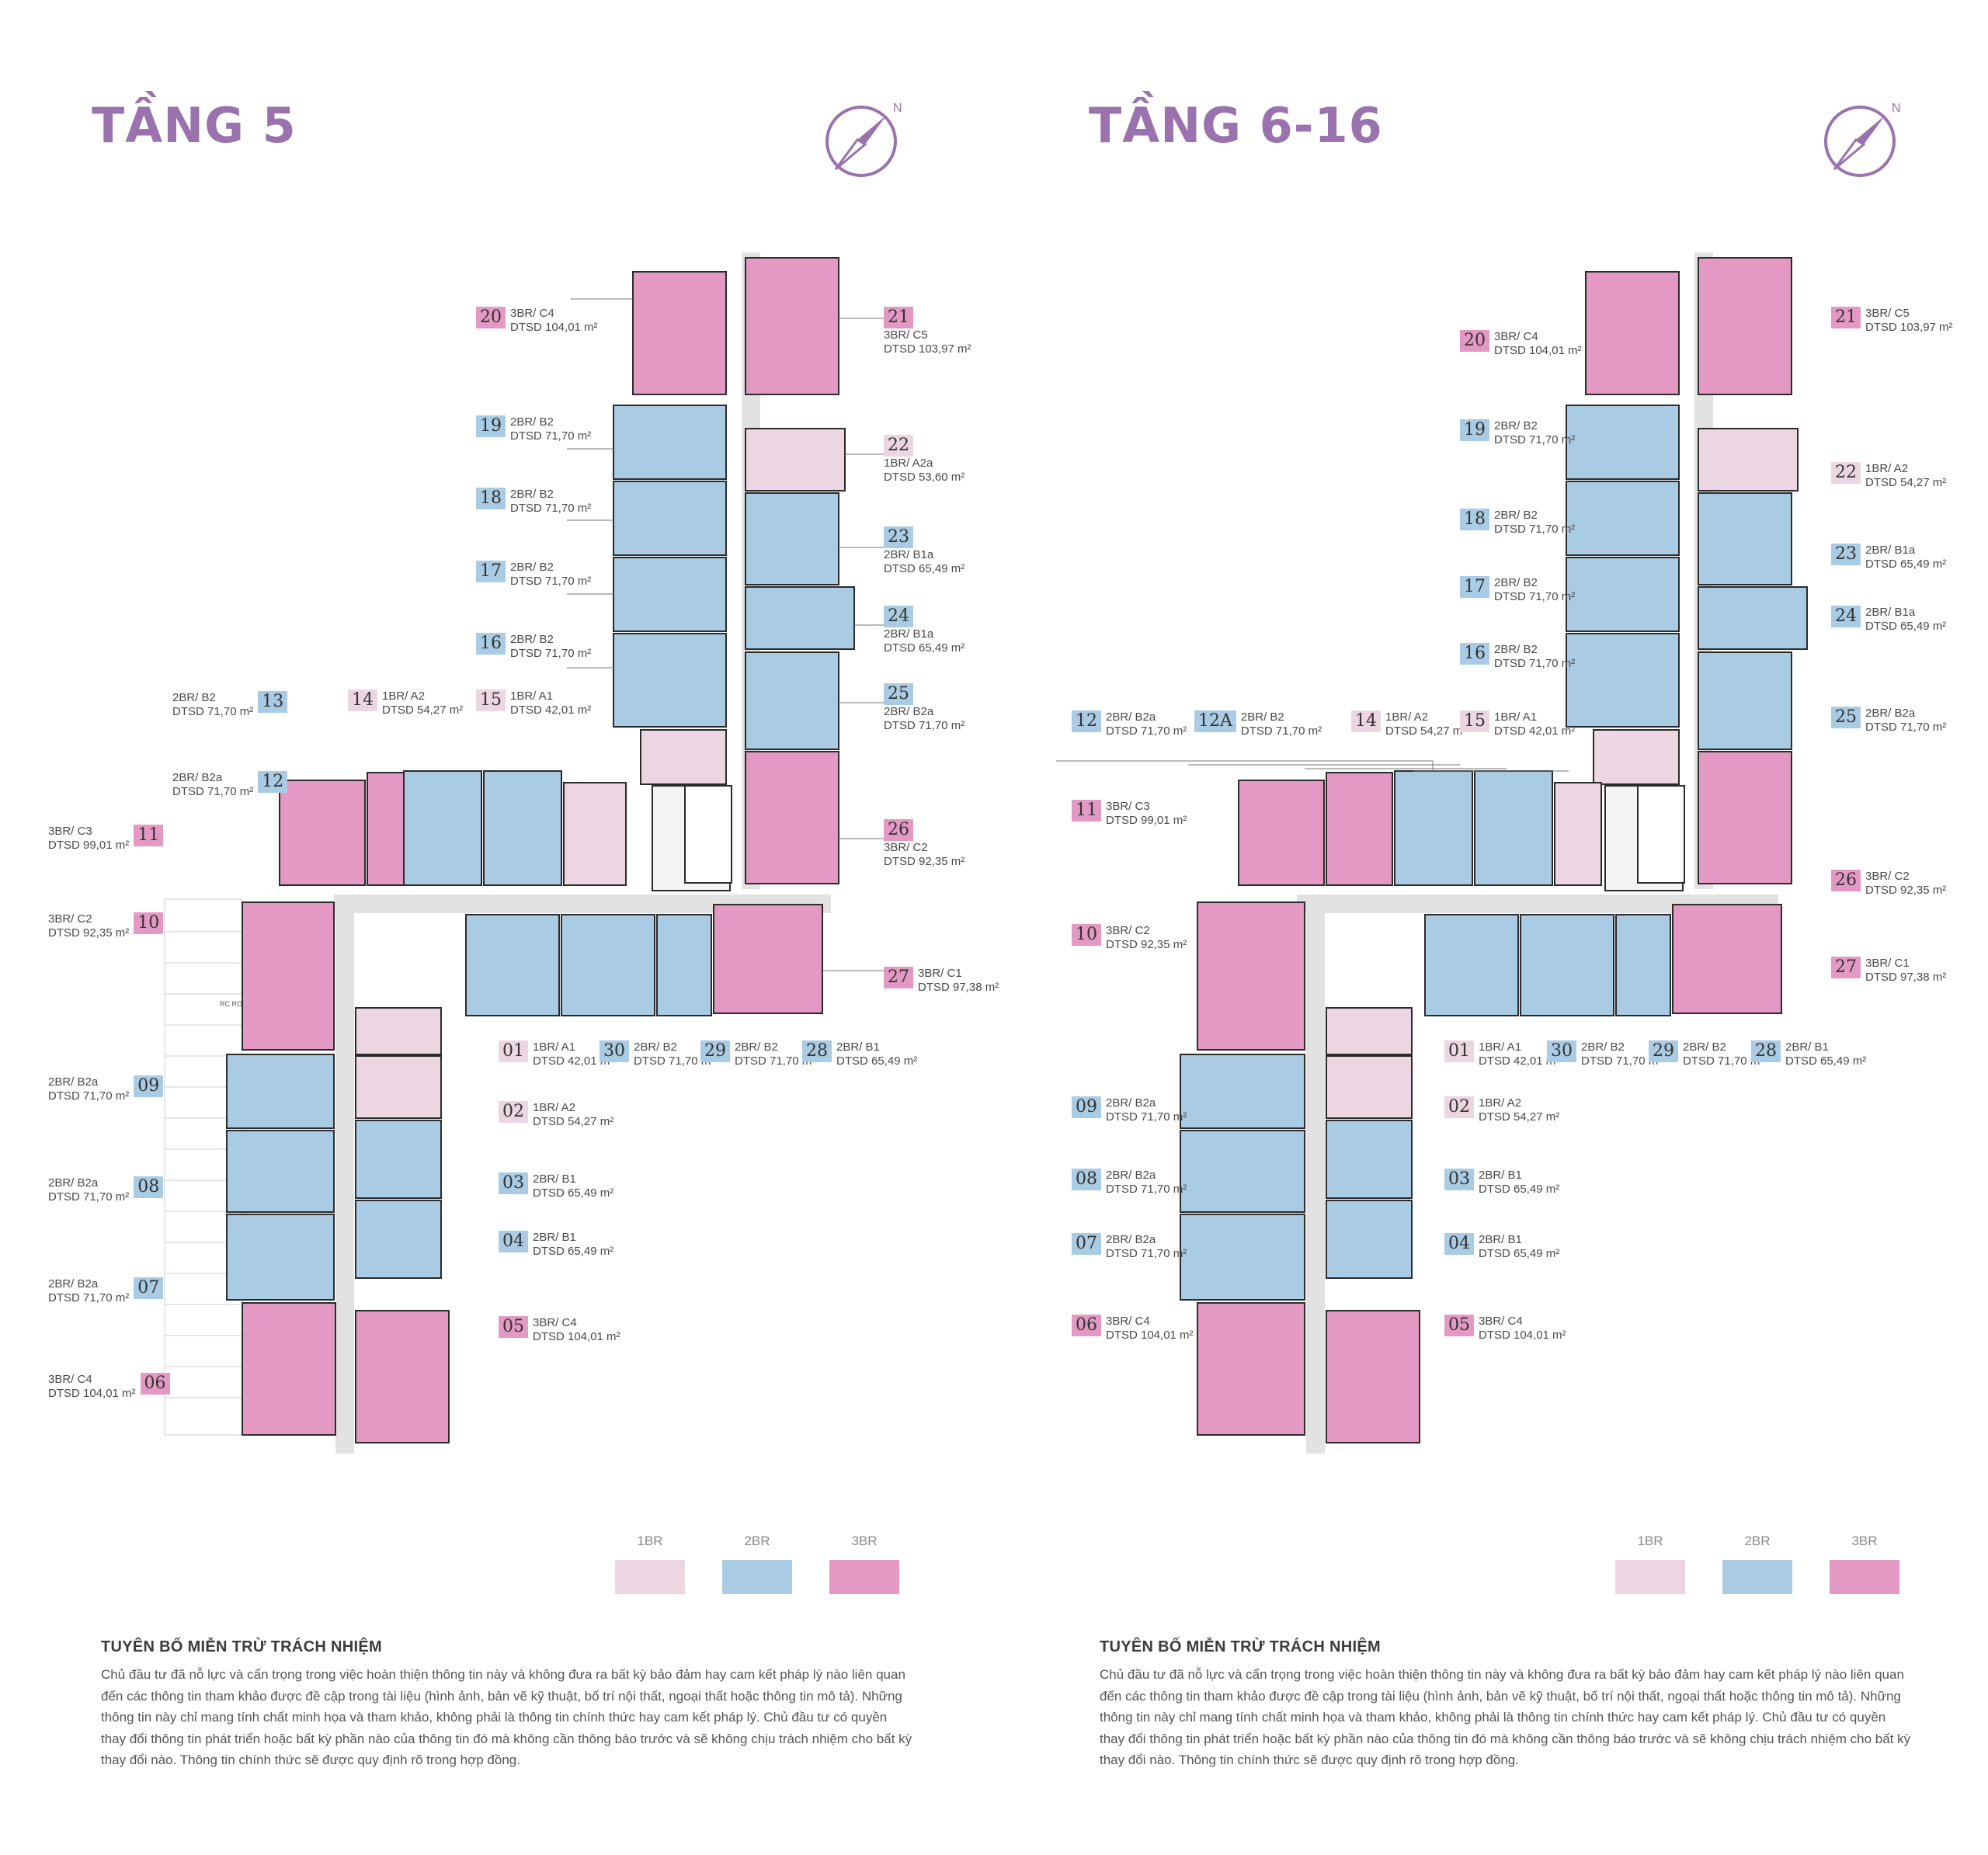 The height and width of the screenshot is (1855, 1988). What do you see at coordinates (232, 785) in the screenshot?
I see `unit-label-12: 2BR/ B2a DTSD 71,70 m²12` at bounding box center [232, 785].